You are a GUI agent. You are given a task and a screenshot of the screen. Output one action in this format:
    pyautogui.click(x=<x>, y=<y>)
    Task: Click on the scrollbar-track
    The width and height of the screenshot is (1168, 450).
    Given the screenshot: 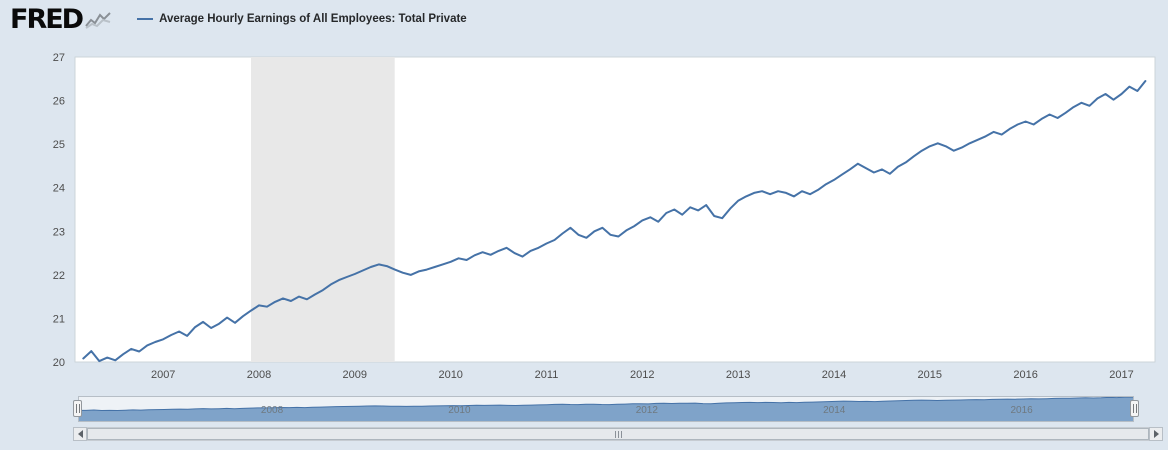 What is the action you would take?
    pyautogui.click(x=618, y=434)
    